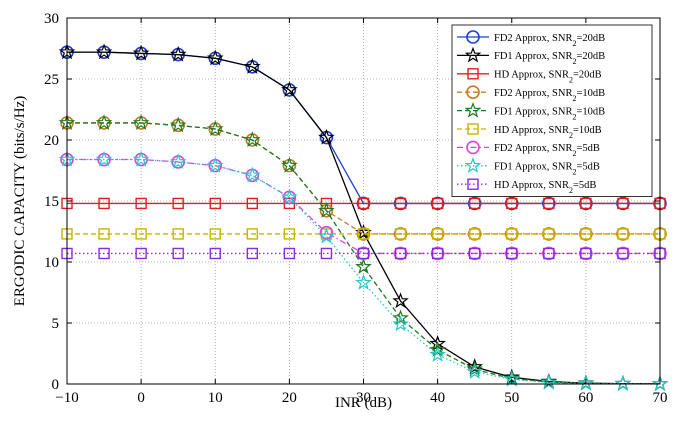 The width and height of the screenshot is (681, 434). Describe the element at coordinates (528, 149) in the screenshot. I see `legend-item: FD2 Approx, SNR2=5dB` at that location.